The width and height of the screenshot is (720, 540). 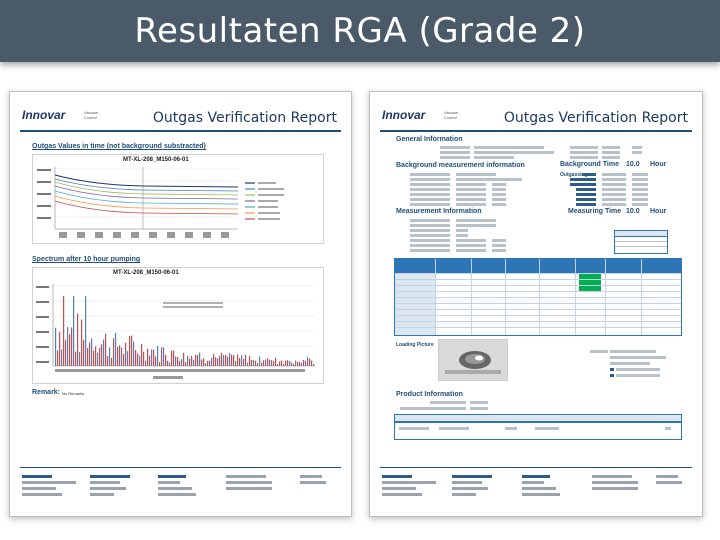 I want to click on outgassing-label: Outgassing, so click(x=574, y=175).